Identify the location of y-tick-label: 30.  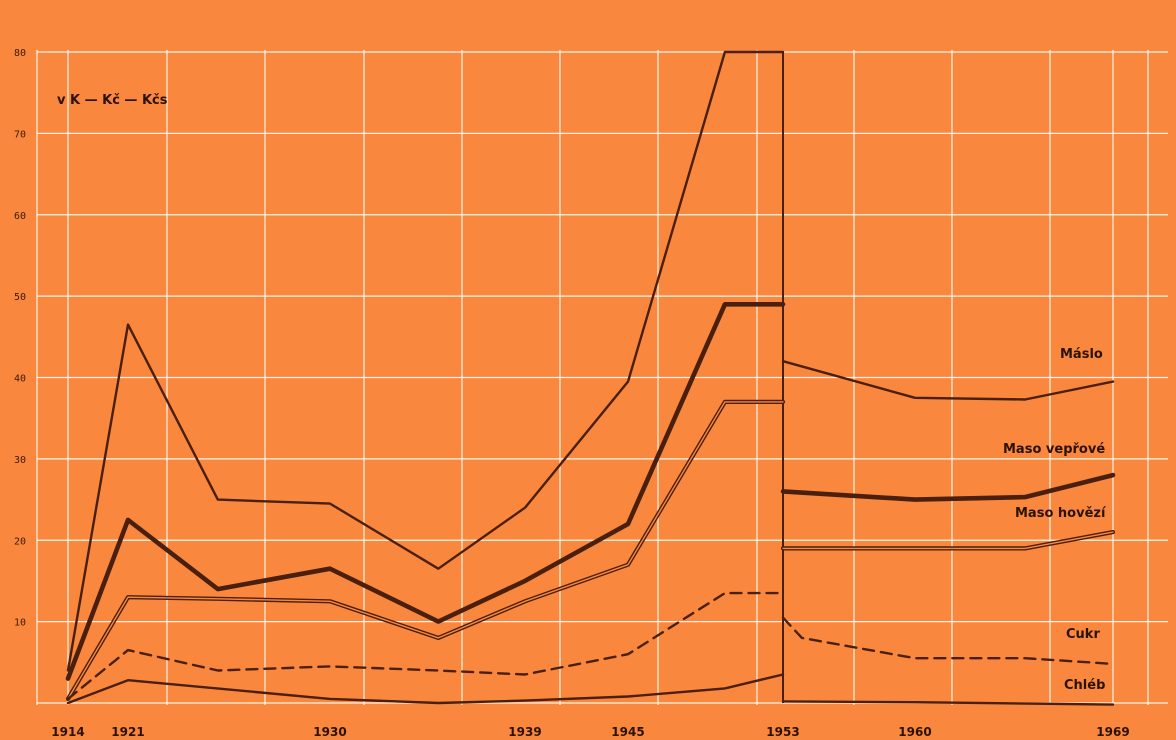
(20, 460).